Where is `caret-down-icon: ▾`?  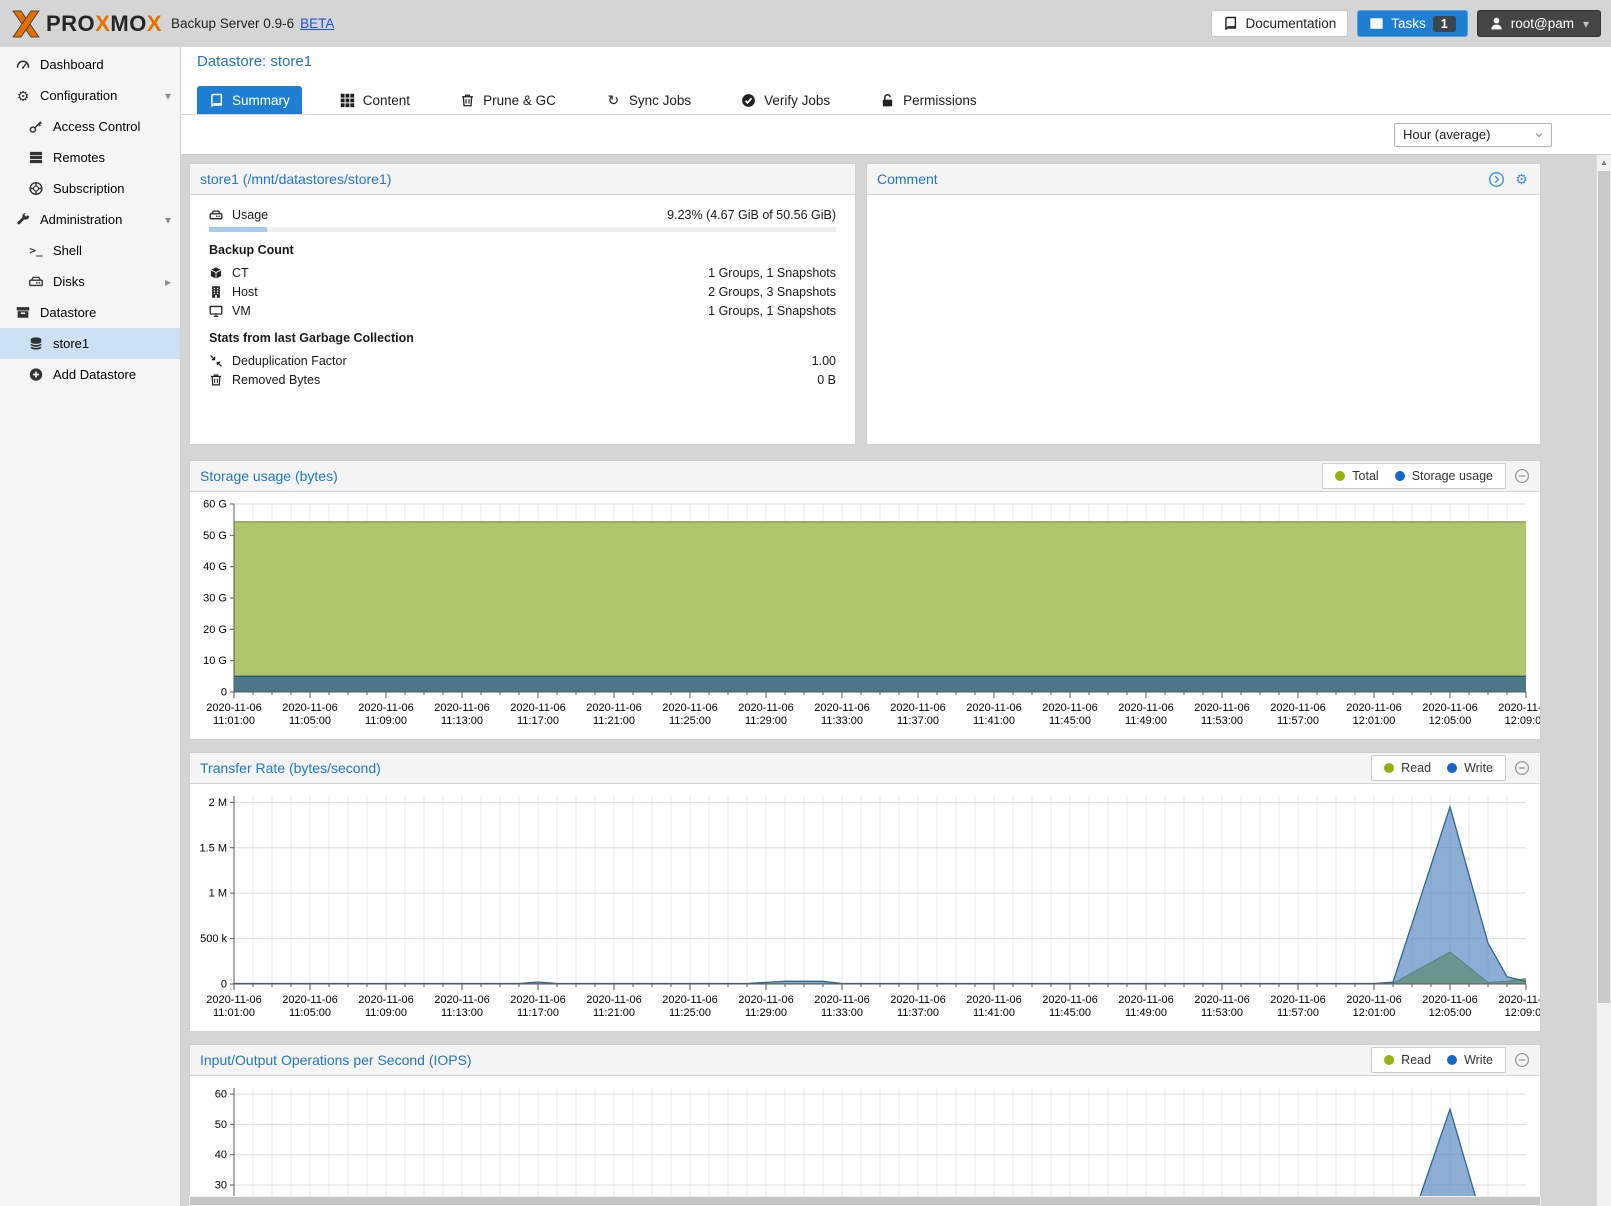 caret-down-icon: ▾ is located at coordinates (167, 95).